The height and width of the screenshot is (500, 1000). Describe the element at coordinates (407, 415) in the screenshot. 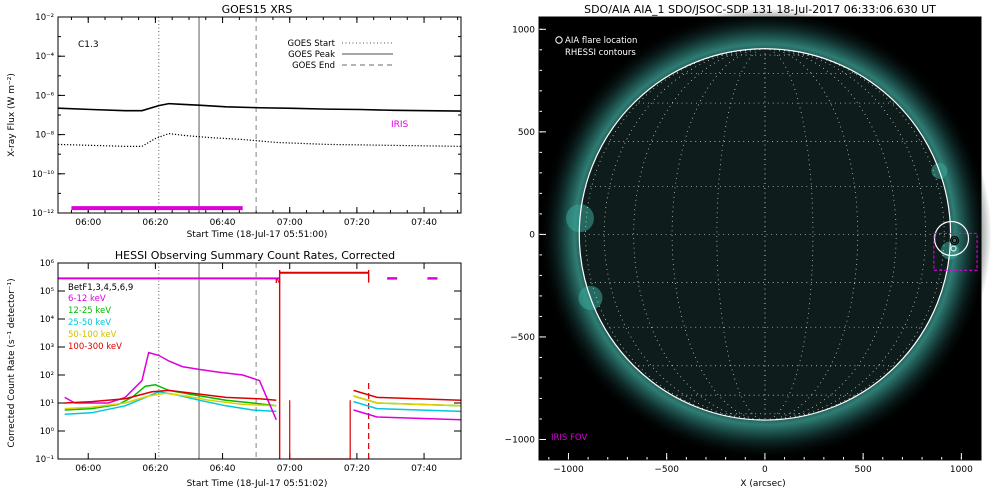

I see `hessi-series-post-gap-6-12-keV` at that location.